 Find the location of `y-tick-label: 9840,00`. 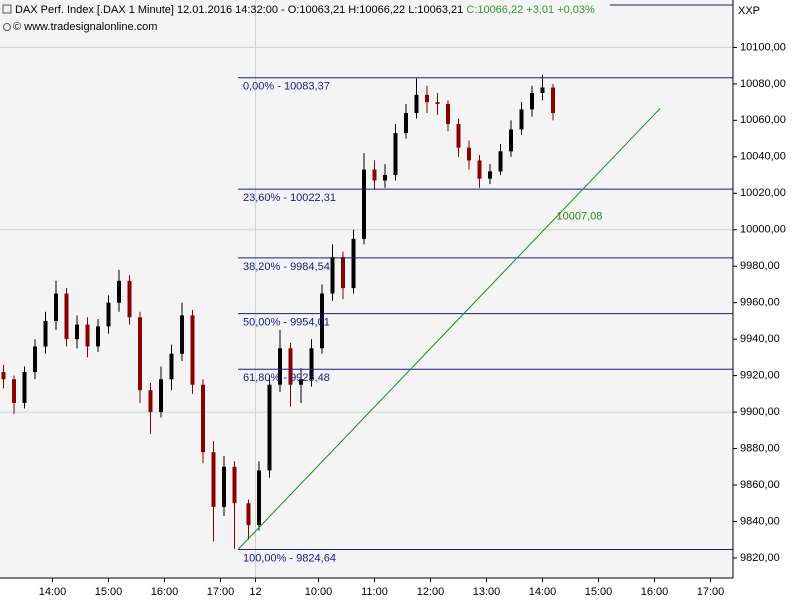

y-tick-label: 9840,00 is located at coordinates (760, 521).